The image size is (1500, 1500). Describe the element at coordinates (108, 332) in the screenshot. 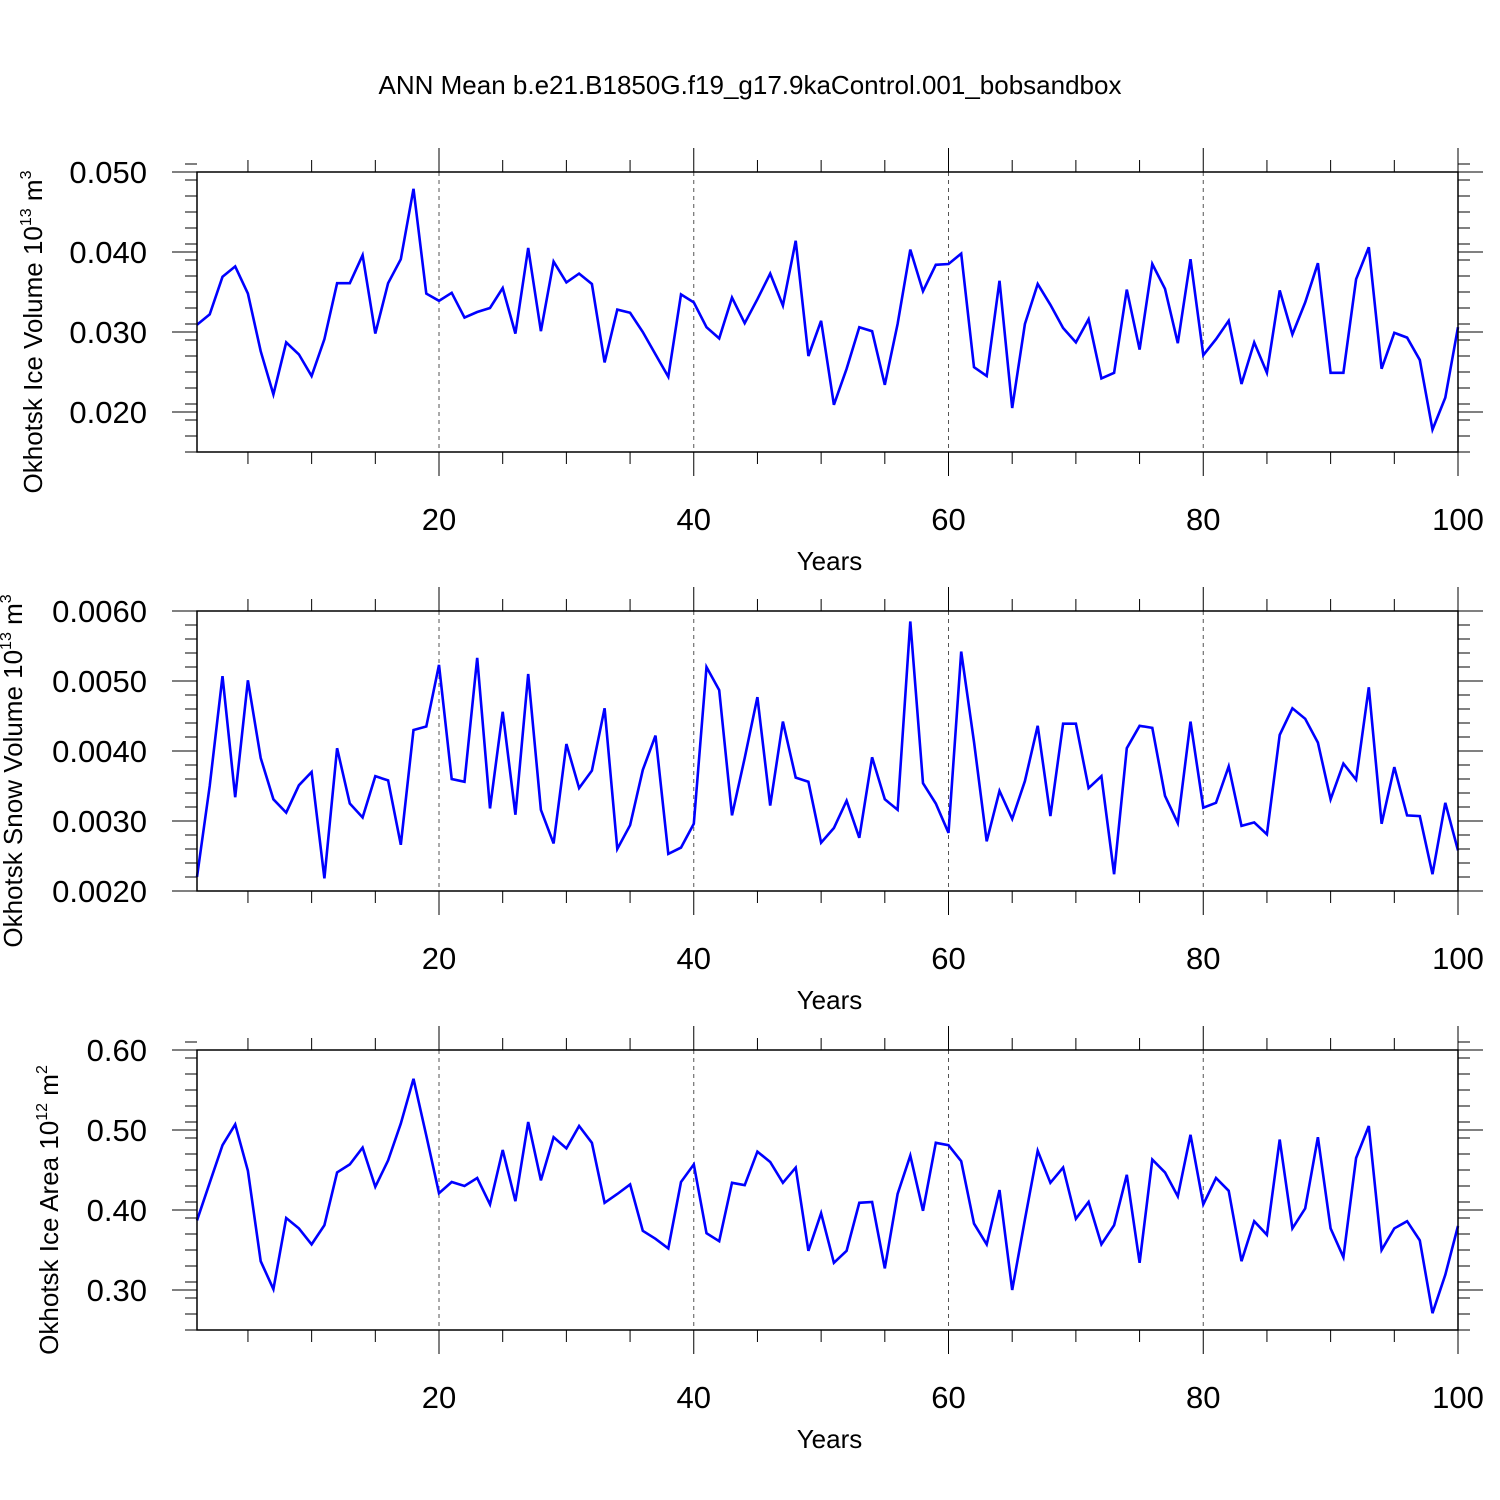

I see `y-tick-label: 0.030` at that location.